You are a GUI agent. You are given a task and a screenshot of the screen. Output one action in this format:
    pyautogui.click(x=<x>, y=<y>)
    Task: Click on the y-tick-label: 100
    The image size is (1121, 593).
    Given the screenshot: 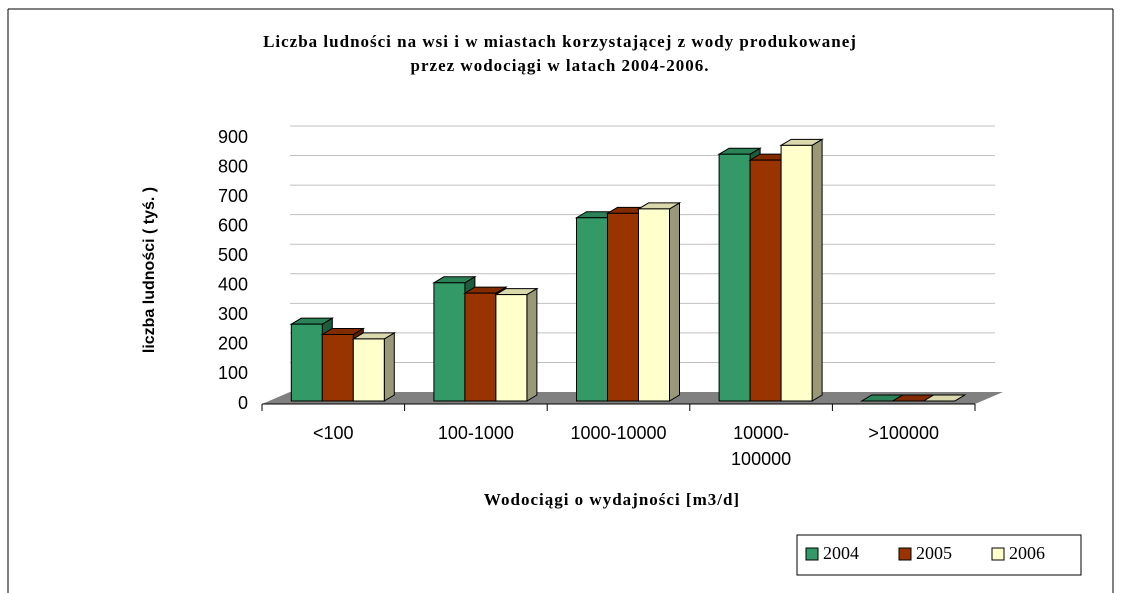 What is the action you would take?
    pyautogui.click(x=233, y=373)
    